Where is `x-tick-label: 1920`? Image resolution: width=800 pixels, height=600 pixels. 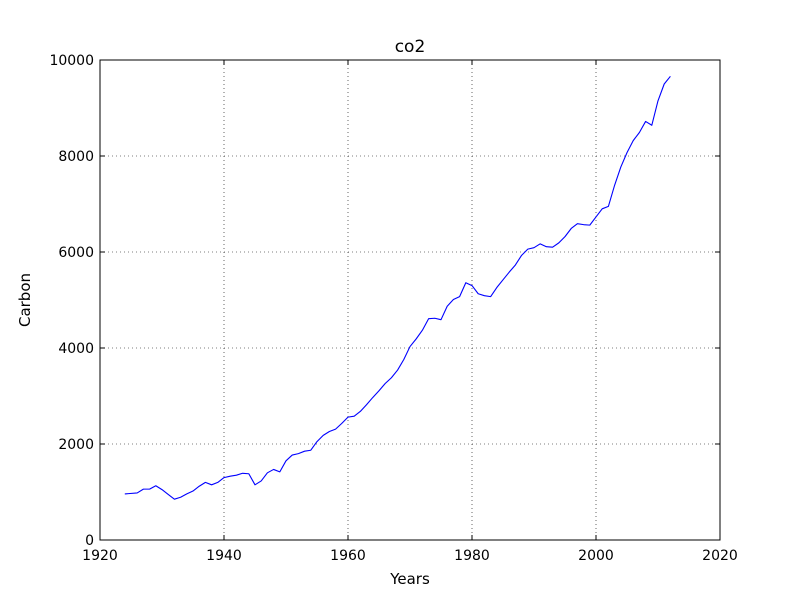 x-tick-label: 1920 is located at coordinates (100, 556).